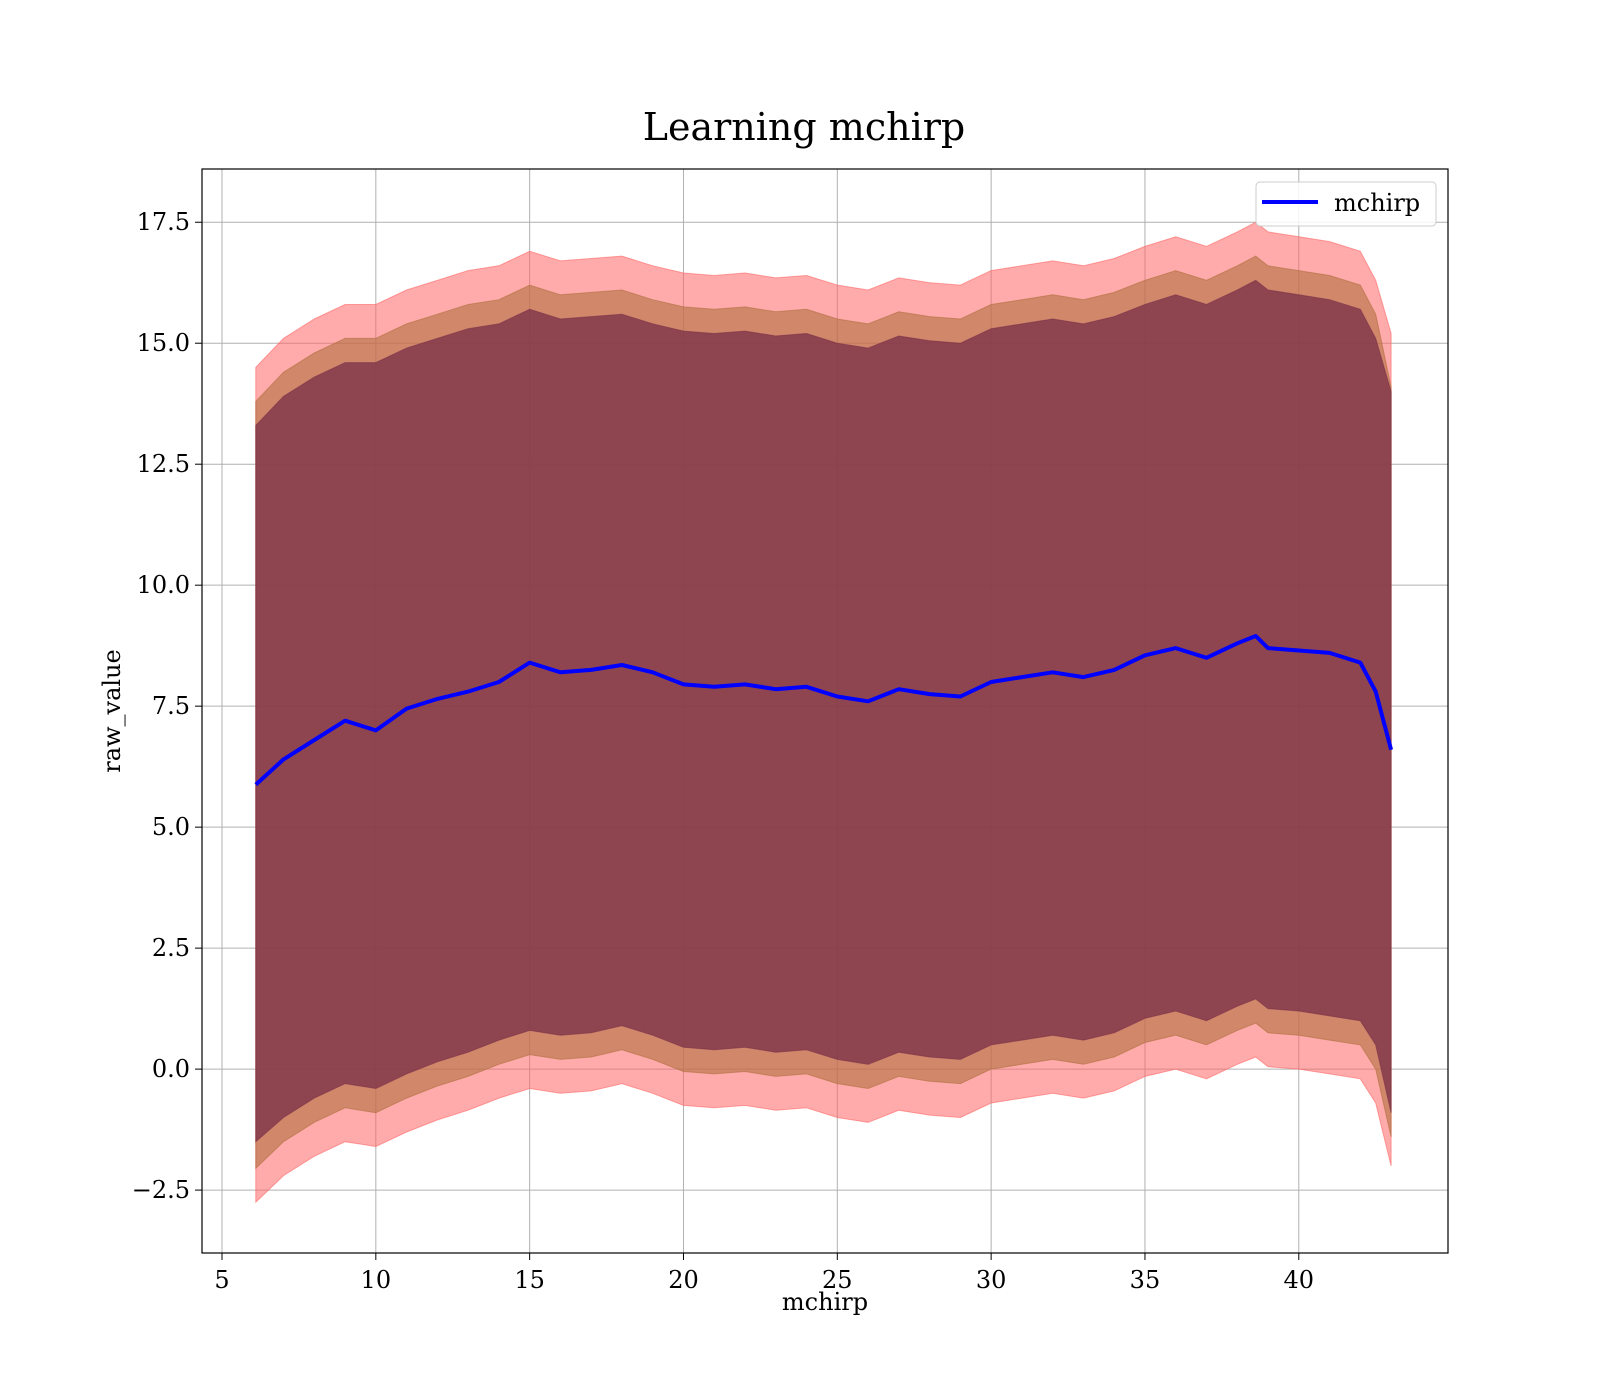  I want to click on series-line-layer, so click(824, 710).